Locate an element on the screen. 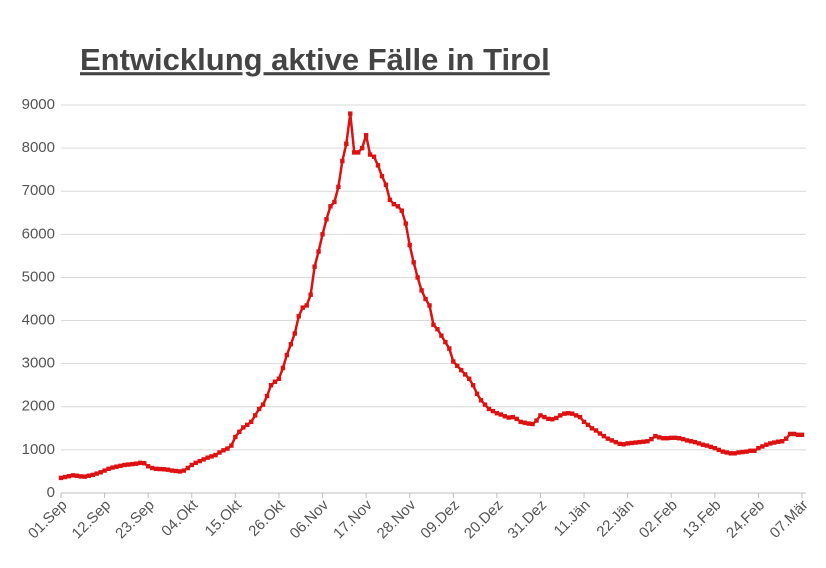 The width and height of the screenshot is (826, 568). x-tick-label: 23.Sep is located at coordinates (135, 520).